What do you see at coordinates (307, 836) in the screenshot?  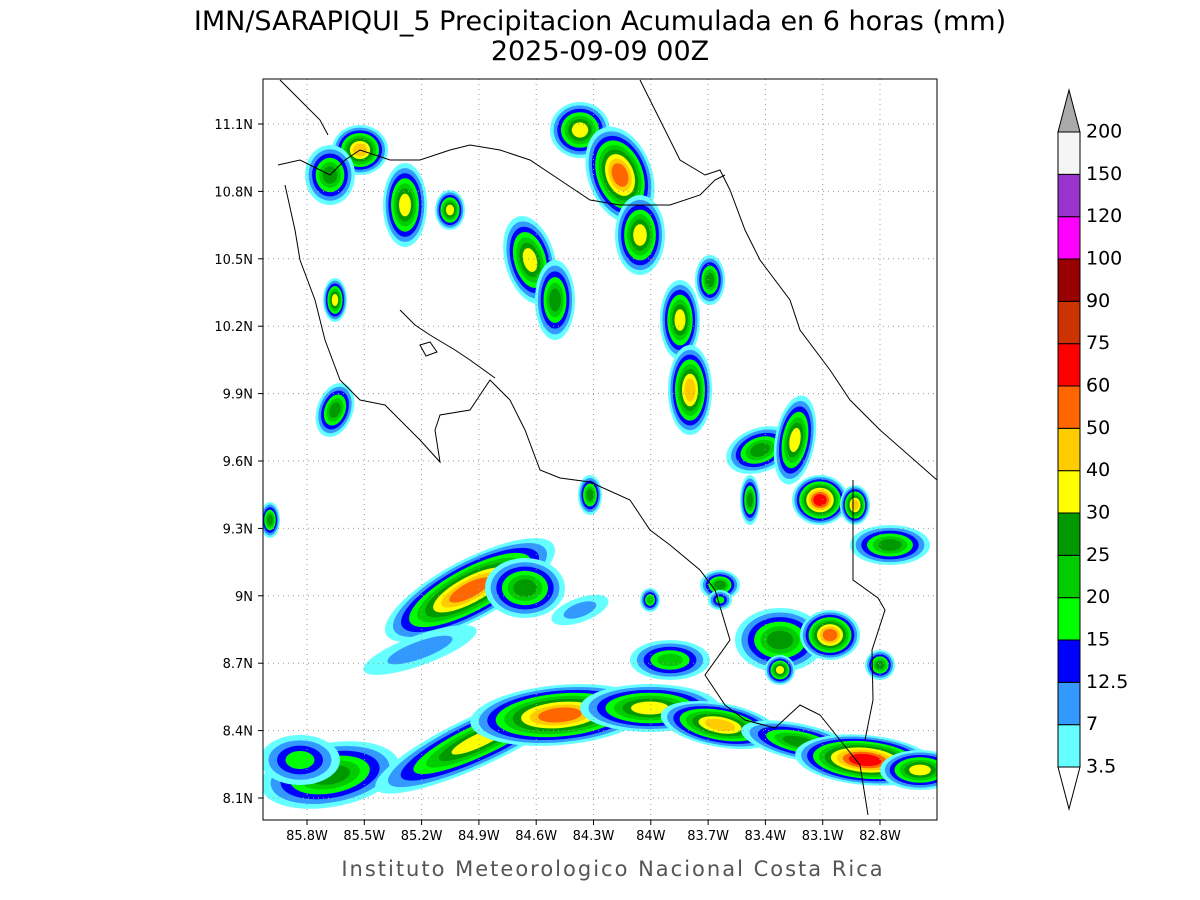 I see `lon-tick-label: 85.8W` at bounding box center [307, 836].